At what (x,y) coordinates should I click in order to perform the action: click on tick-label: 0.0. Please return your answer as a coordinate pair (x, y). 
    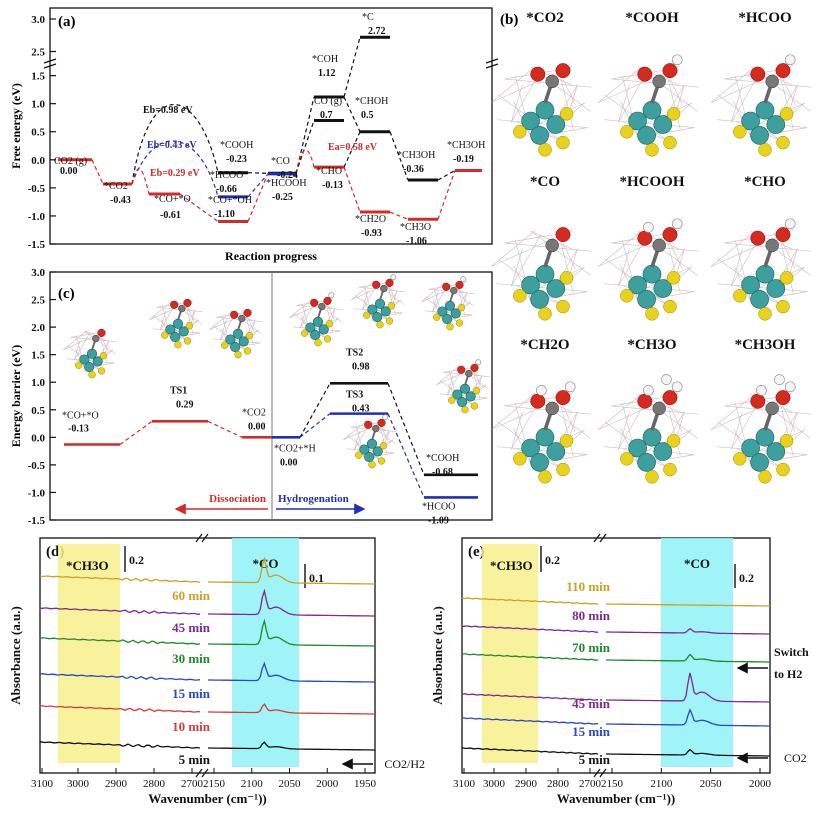
    Looking at the image, I should click on (38, 438).